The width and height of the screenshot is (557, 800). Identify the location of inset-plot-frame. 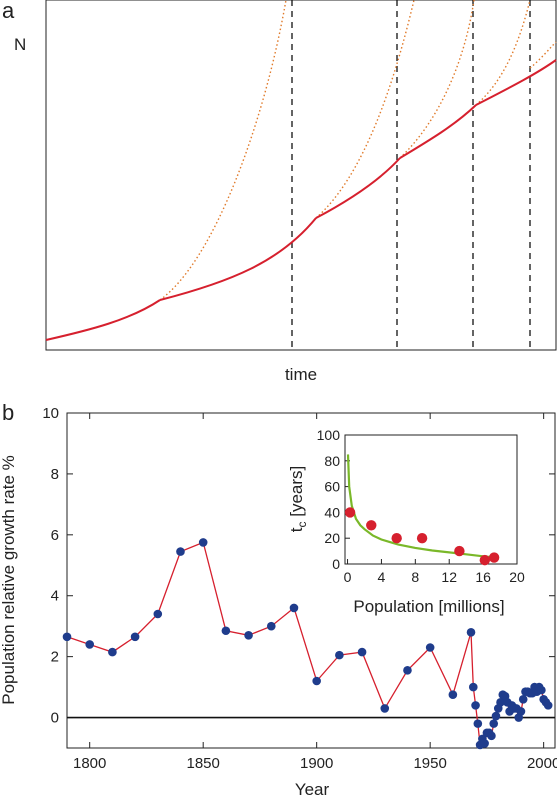
(431, 499).